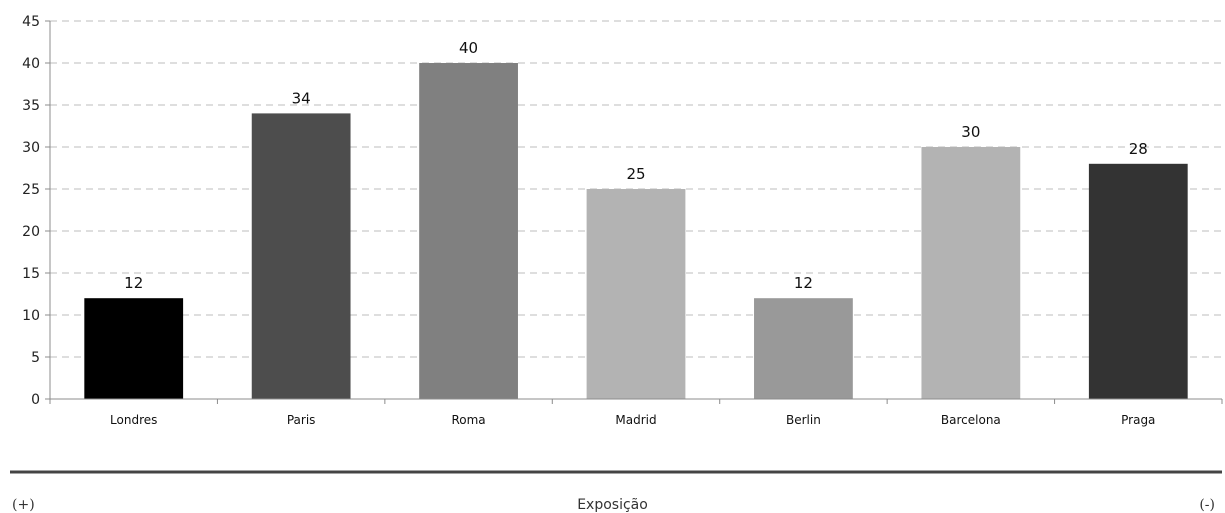 The height and width of the screenshot is (513, 1225). I want to click on y-tick-label: 0, so click(35, 400).